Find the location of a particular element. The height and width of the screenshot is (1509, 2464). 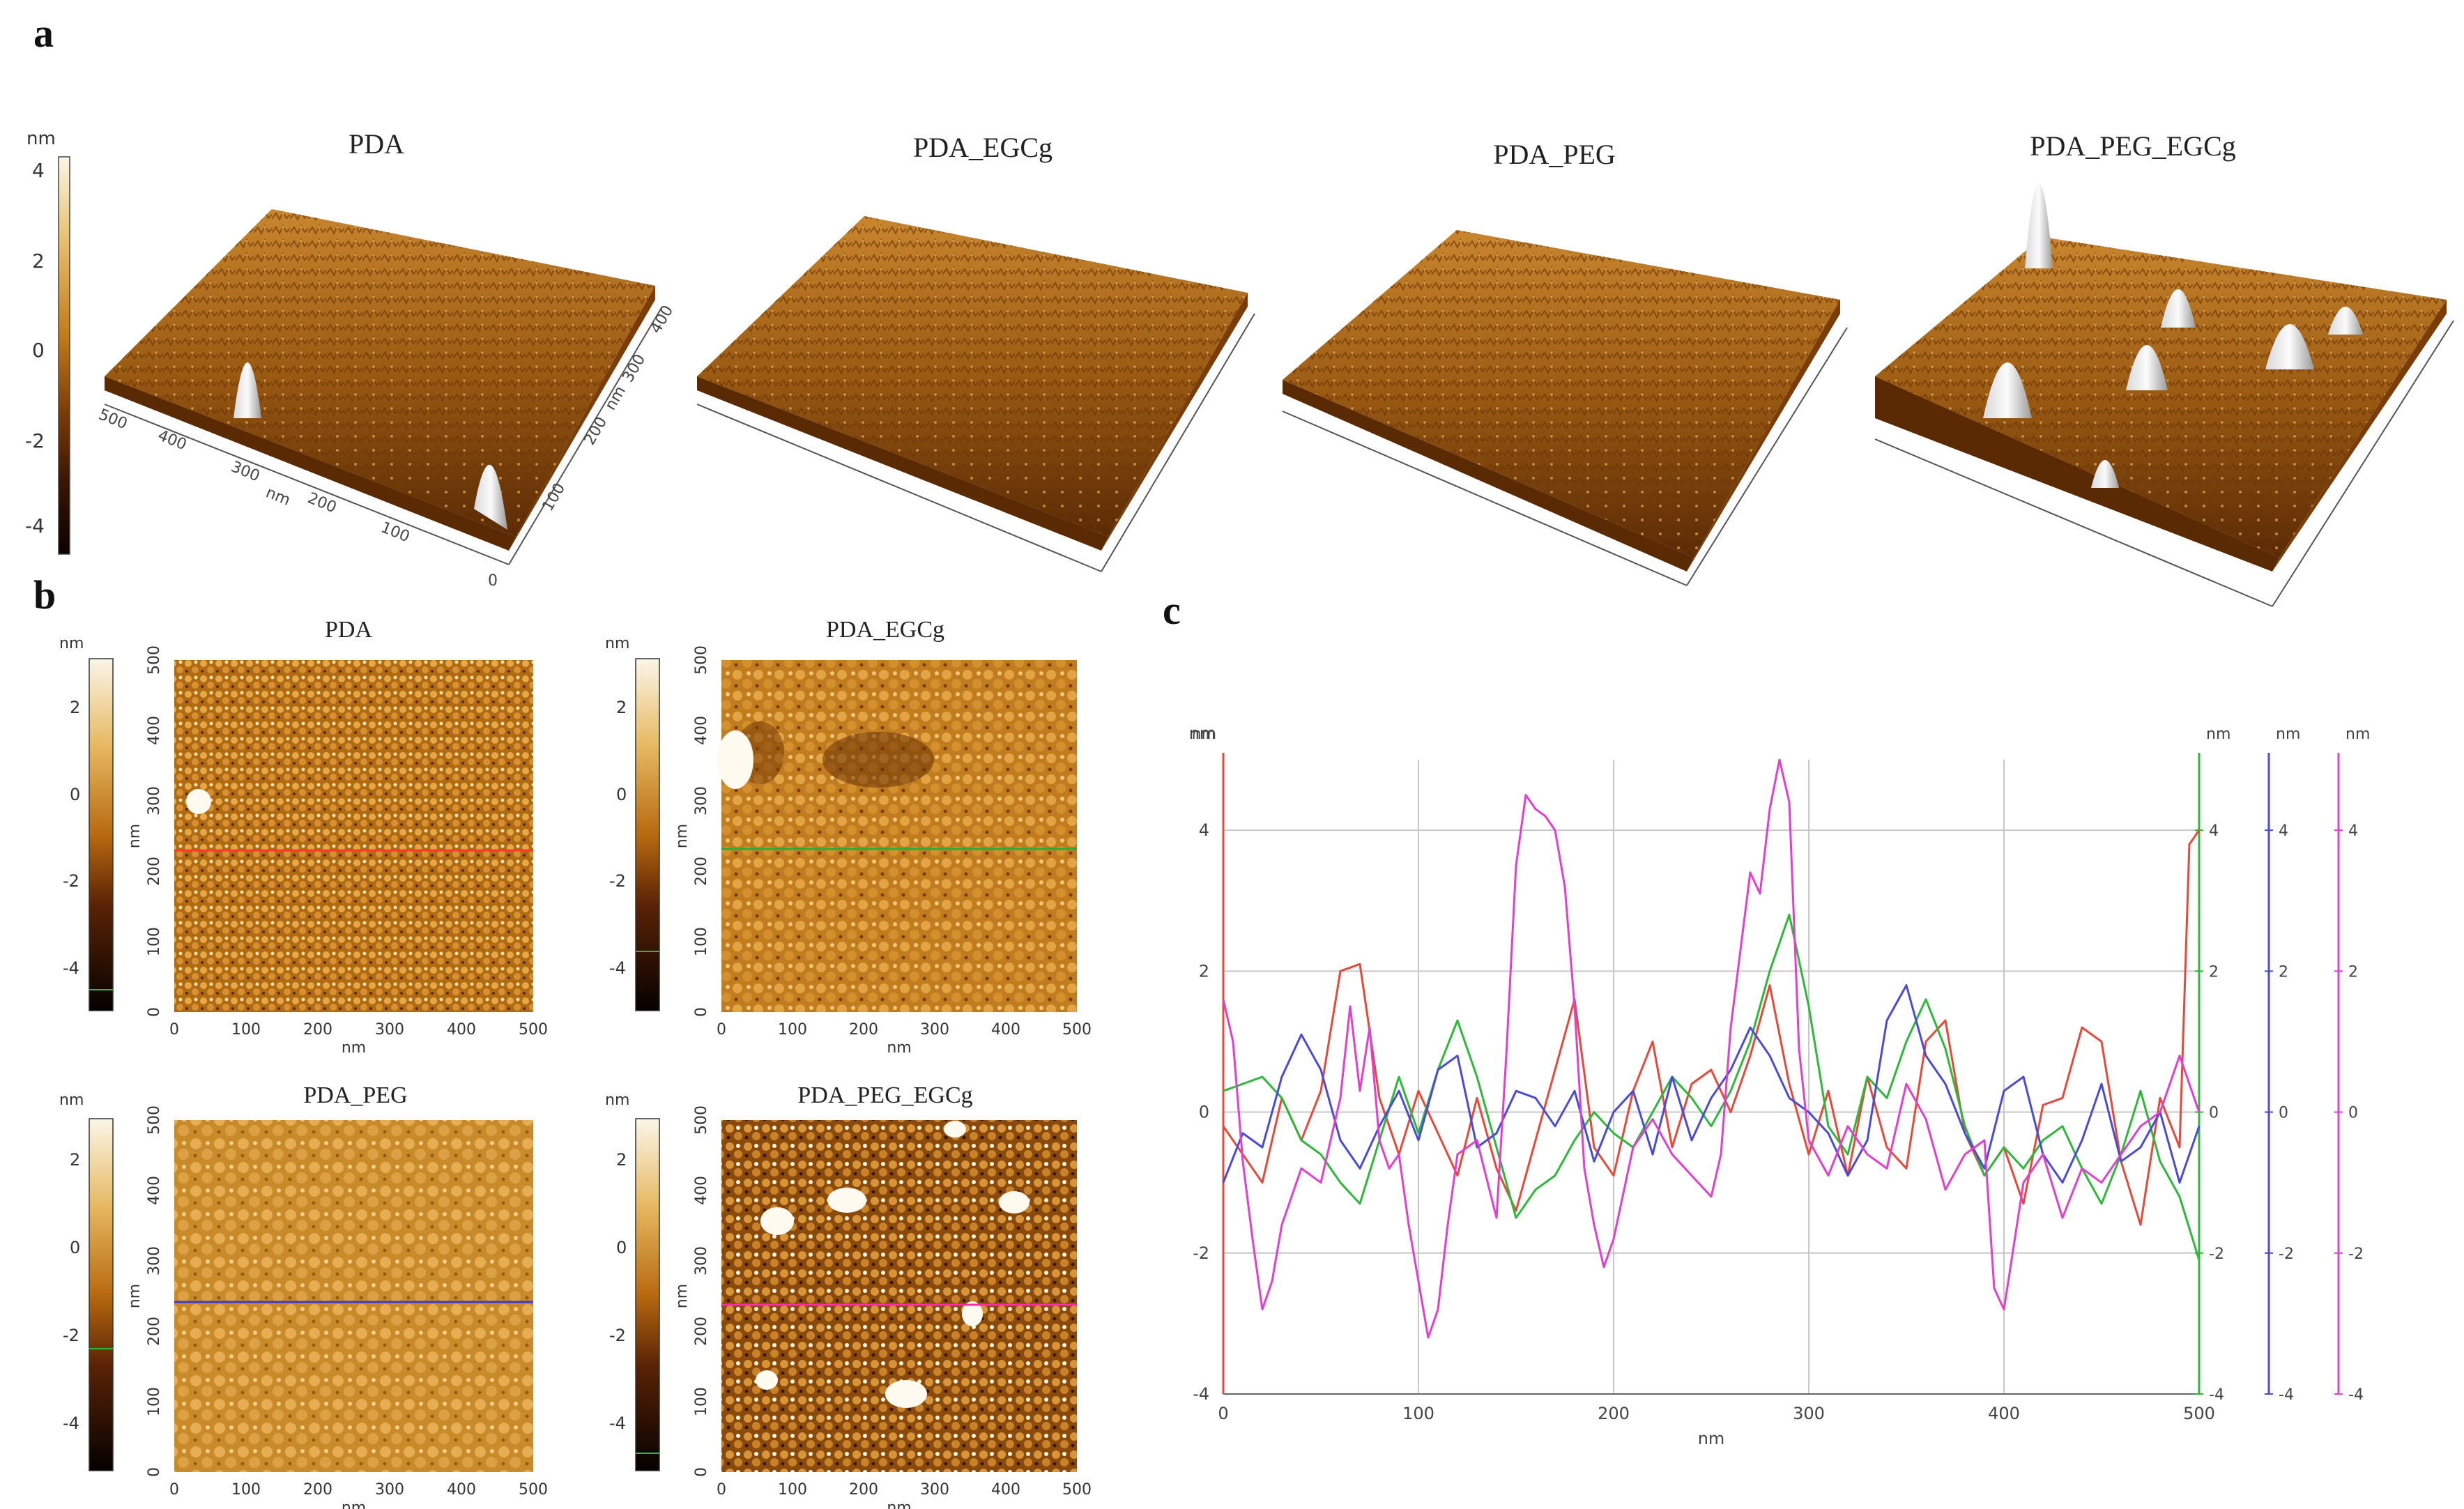

surface-3d-pda-egcg is located at coordinates (975, 394).